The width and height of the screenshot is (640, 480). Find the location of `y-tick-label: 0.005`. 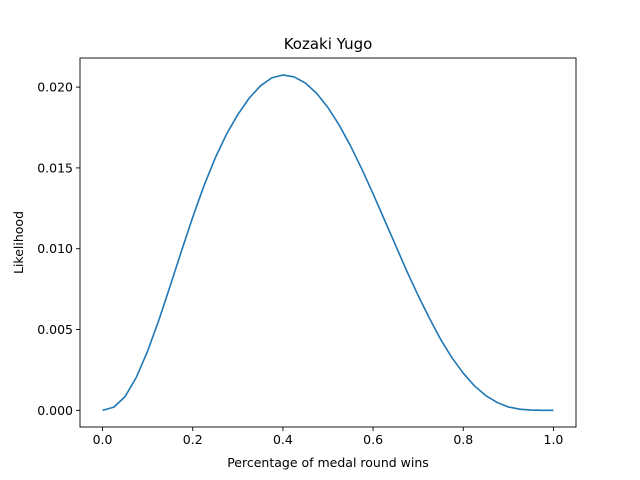

y-tick-label: 0.005 is located at coordinates (55, 329).